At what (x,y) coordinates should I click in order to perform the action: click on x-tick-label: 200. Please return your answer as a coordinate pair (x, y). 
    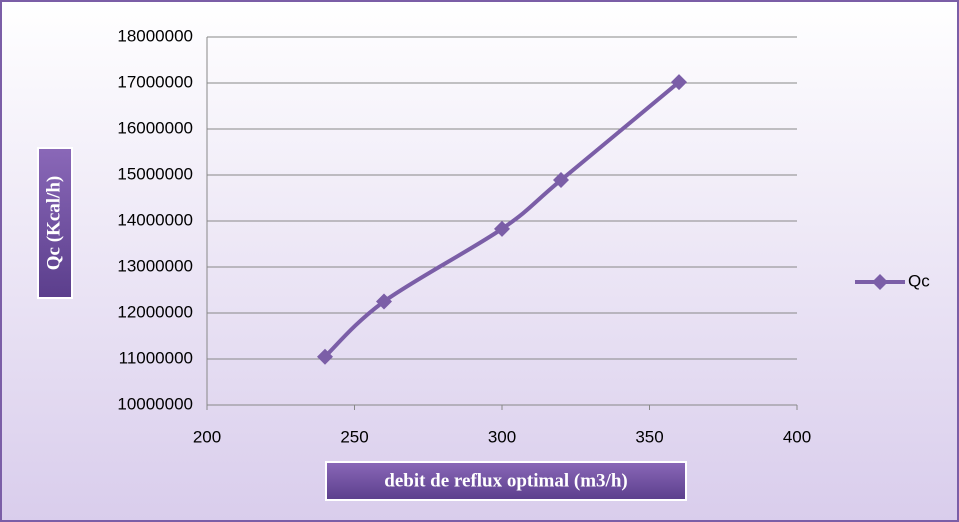
    Looking at the image, I should click on (207, 436).